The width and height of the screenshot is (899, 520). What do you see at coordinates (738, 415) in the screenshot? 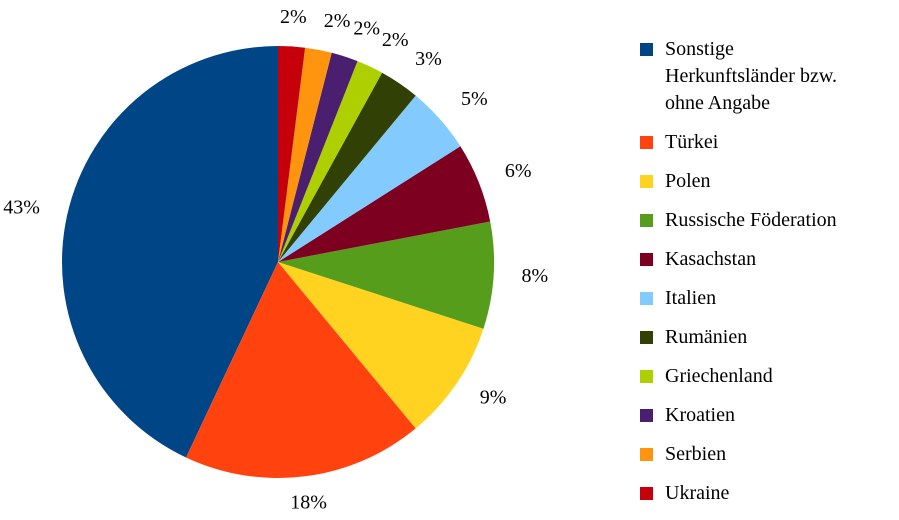
I see `legend-item: Kroatien` at bounding box center [738, 415].